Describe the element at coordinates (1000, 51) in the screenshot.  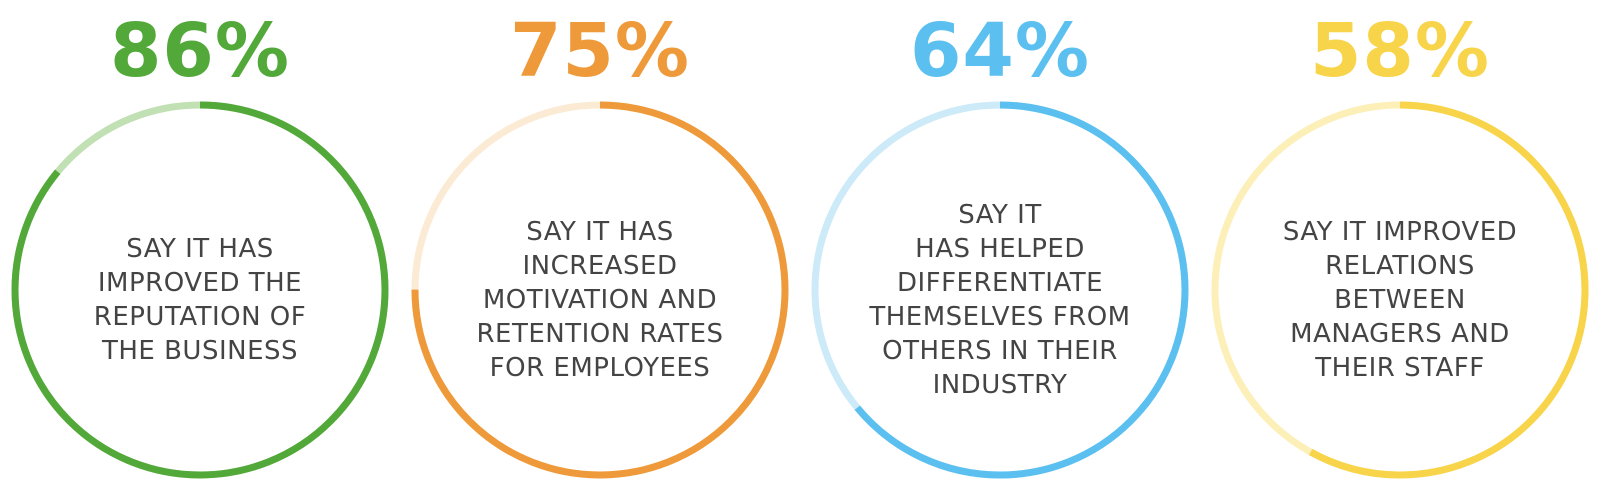
I see `stat-percent-3: 64%` at that location.